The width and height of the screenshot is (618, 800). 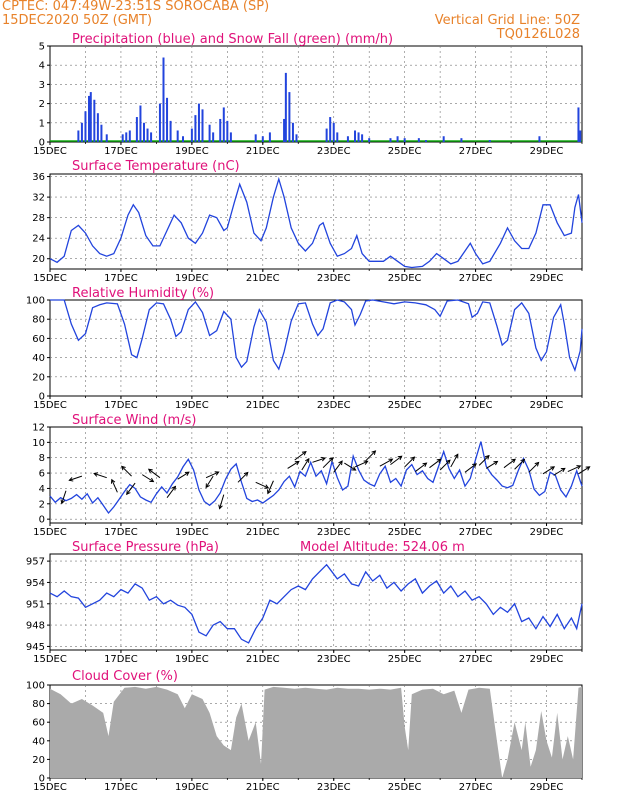 What do you see at coordinates (405, 532) in the screenshot?
I see `x-tick-label: 25DEC` at bounding box center [405, 532].